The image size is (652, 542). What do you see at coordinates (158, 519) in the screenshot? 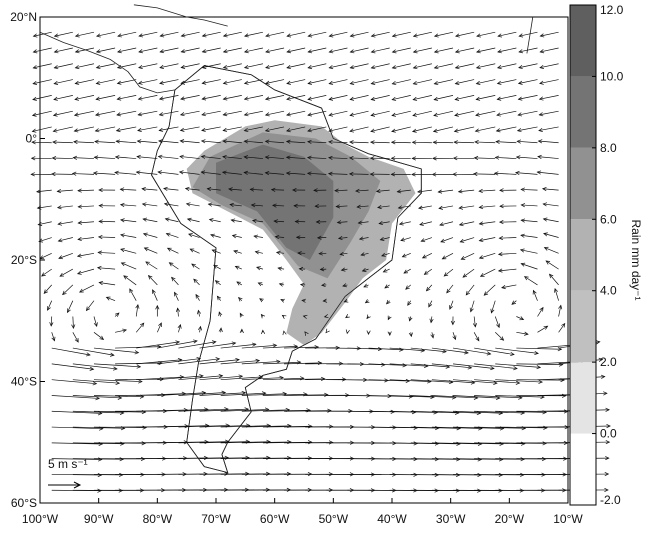
I see `lon-tick-label: 80°W` at bounding box center [158, 519].